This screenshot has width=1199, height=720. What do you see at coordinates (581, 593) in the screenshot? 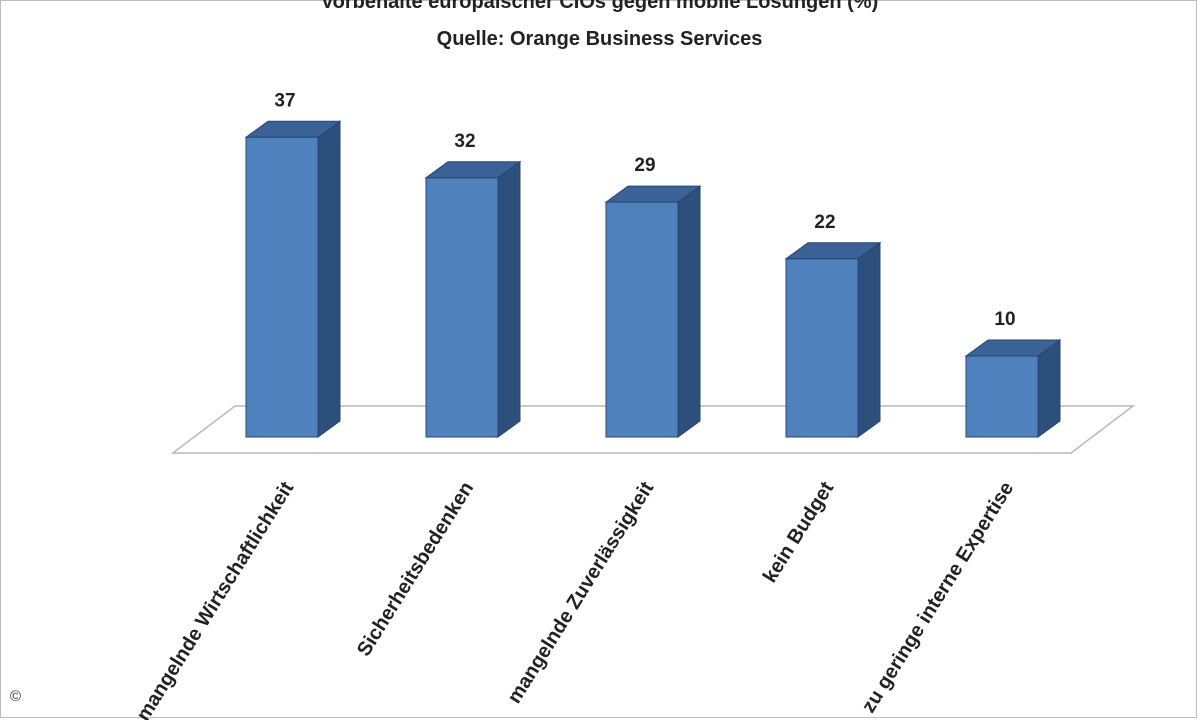
I see `category-label: mangelnde Zuverlässigkeit` at bounding box center [581, 593].